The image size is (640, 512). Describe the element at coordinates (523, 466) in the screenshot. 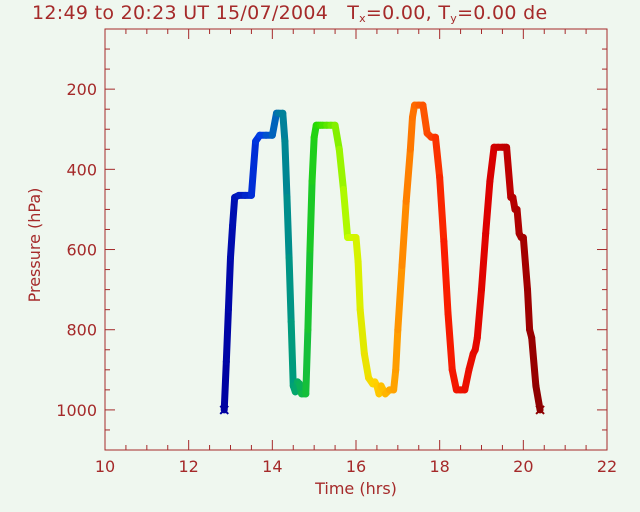

I see `x-tick-label: 20` at that location.